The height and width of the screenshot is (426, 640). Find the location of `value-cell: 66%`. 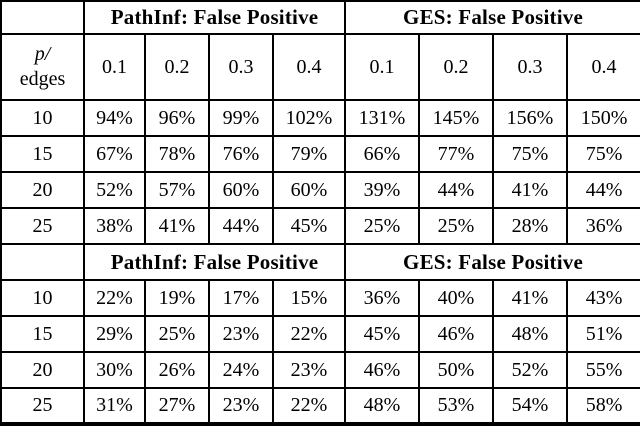

value-cell: 66% is located at coordinates (382, 154).